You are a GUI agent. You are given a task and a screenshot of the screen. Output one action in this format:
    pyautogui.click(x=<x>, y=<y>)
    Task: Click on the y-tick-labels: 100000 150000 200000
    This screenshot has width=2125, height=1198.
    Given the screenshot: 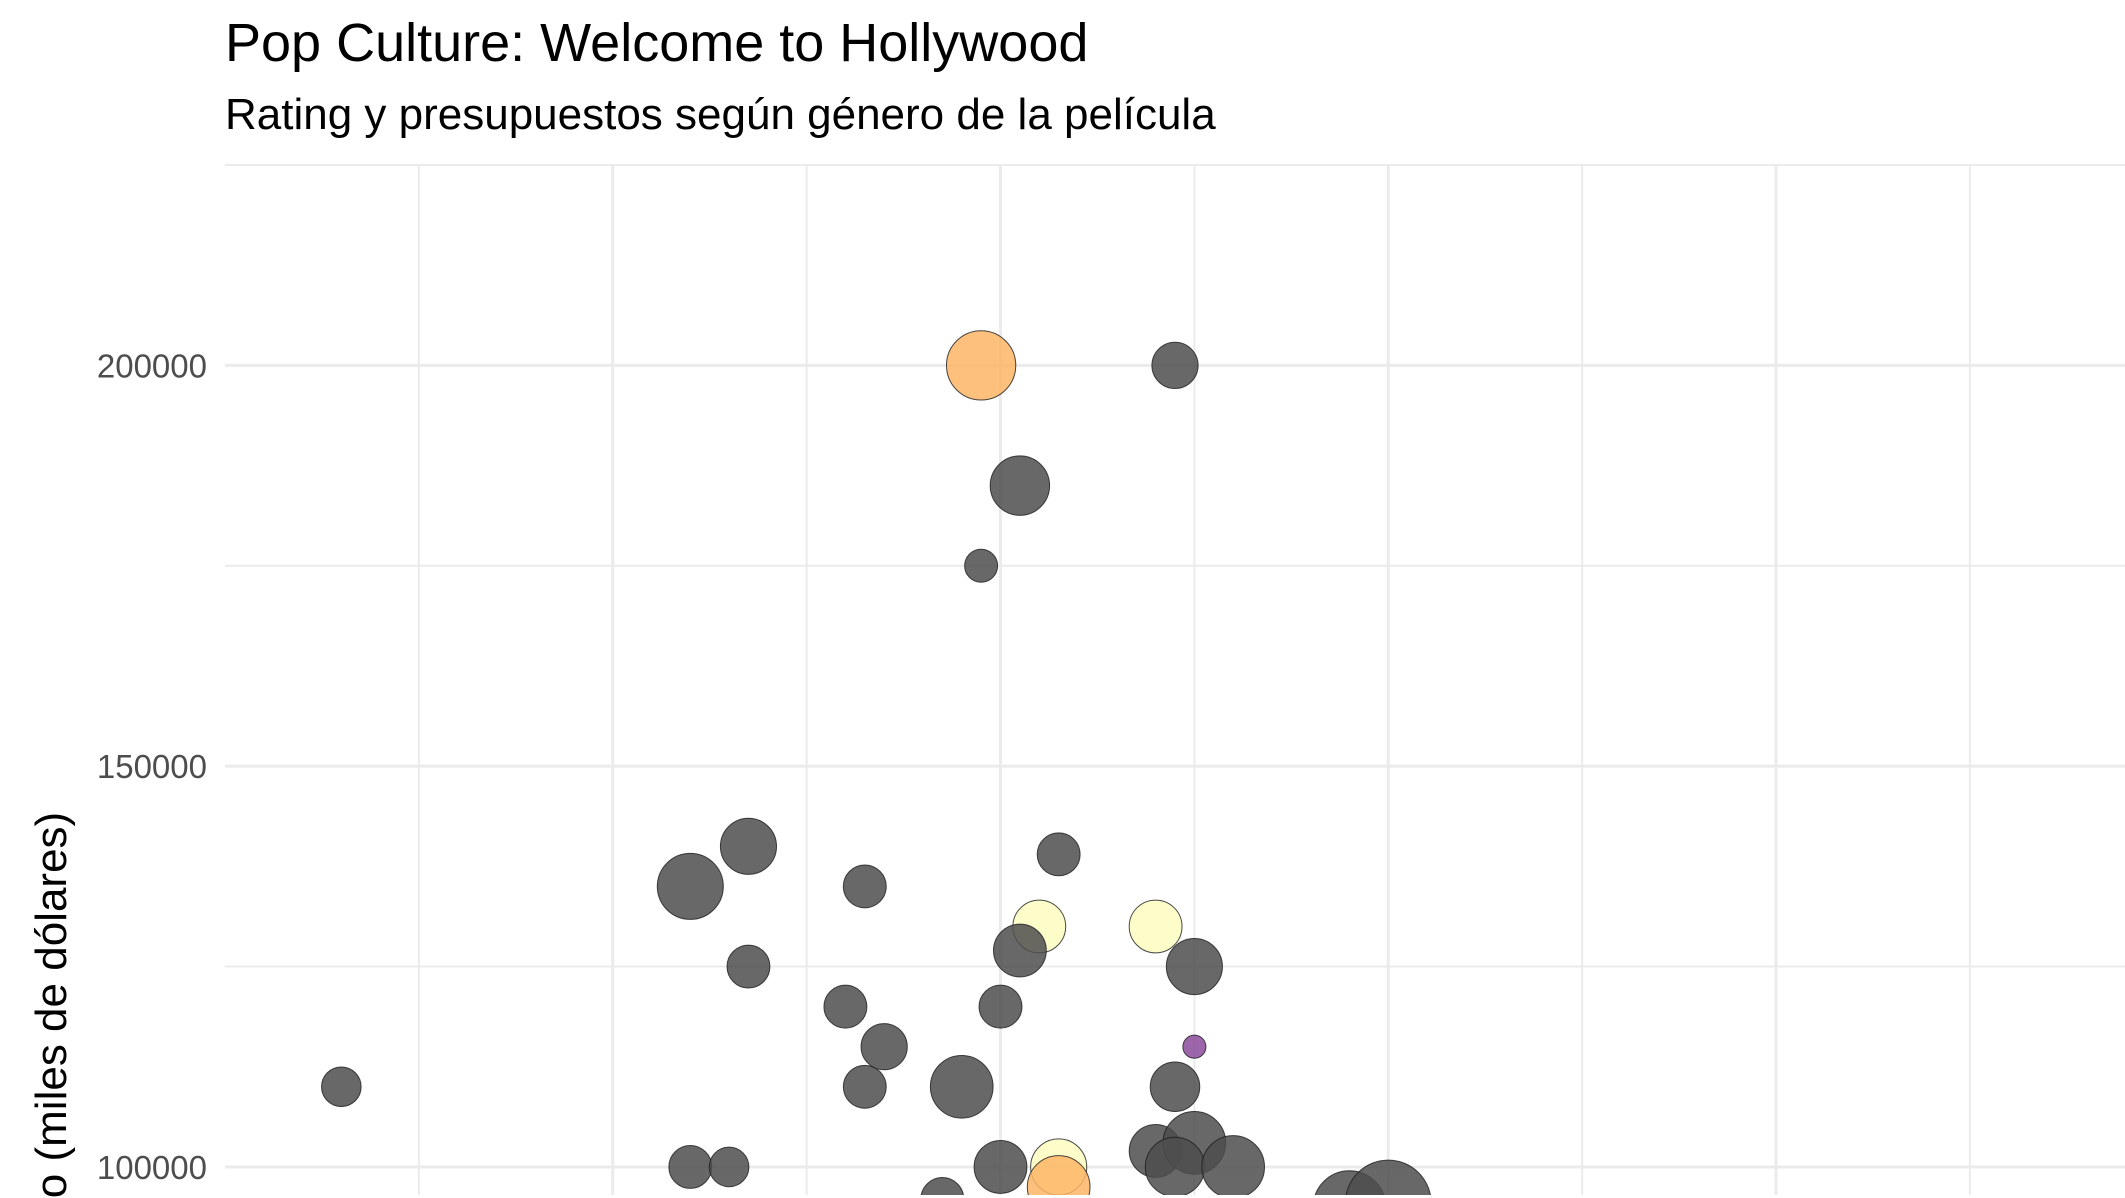 What is the action you would take?
    pyautogui.click(x=152, y=766)
    